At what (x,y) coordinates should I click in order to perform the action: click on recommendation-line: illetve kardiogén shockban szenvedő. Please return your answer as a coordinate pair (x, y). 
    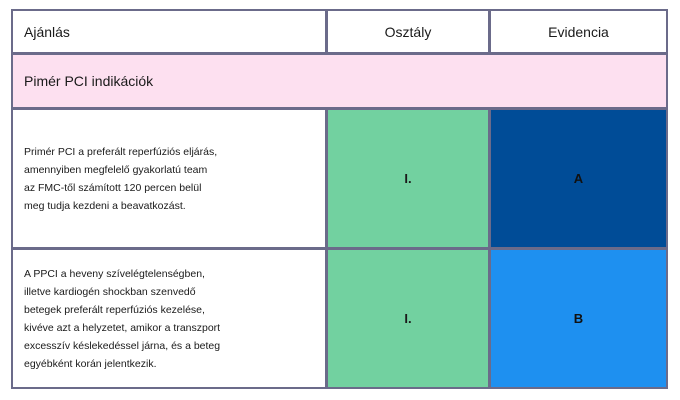
    Looking at the image, I should click on (110, 291).